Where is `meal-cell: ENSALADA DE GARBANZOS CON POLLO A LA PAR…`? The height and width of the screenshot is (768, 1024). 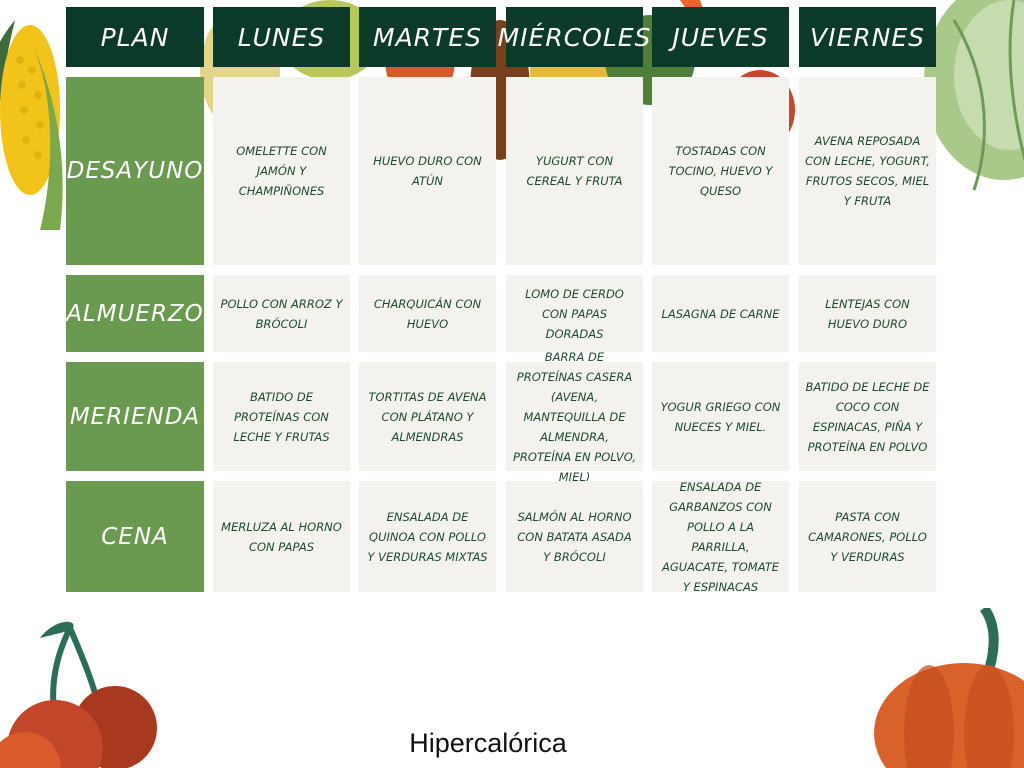
meal-cell: ENSALADA DE GARBANZOS CON POLLO A LA PAR… is located at coordinates (720, 537).